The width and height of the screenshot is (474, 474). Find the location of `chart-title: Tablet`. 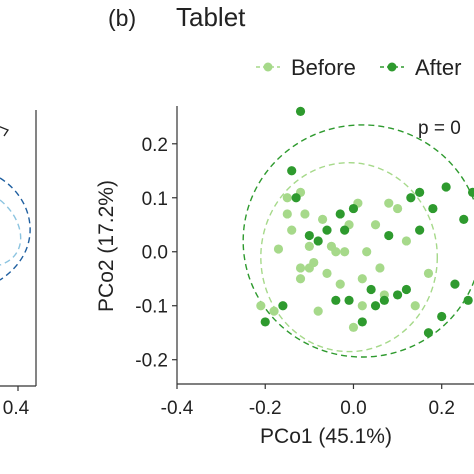

chart-title: Tablet is located at coordinates (211, 17).